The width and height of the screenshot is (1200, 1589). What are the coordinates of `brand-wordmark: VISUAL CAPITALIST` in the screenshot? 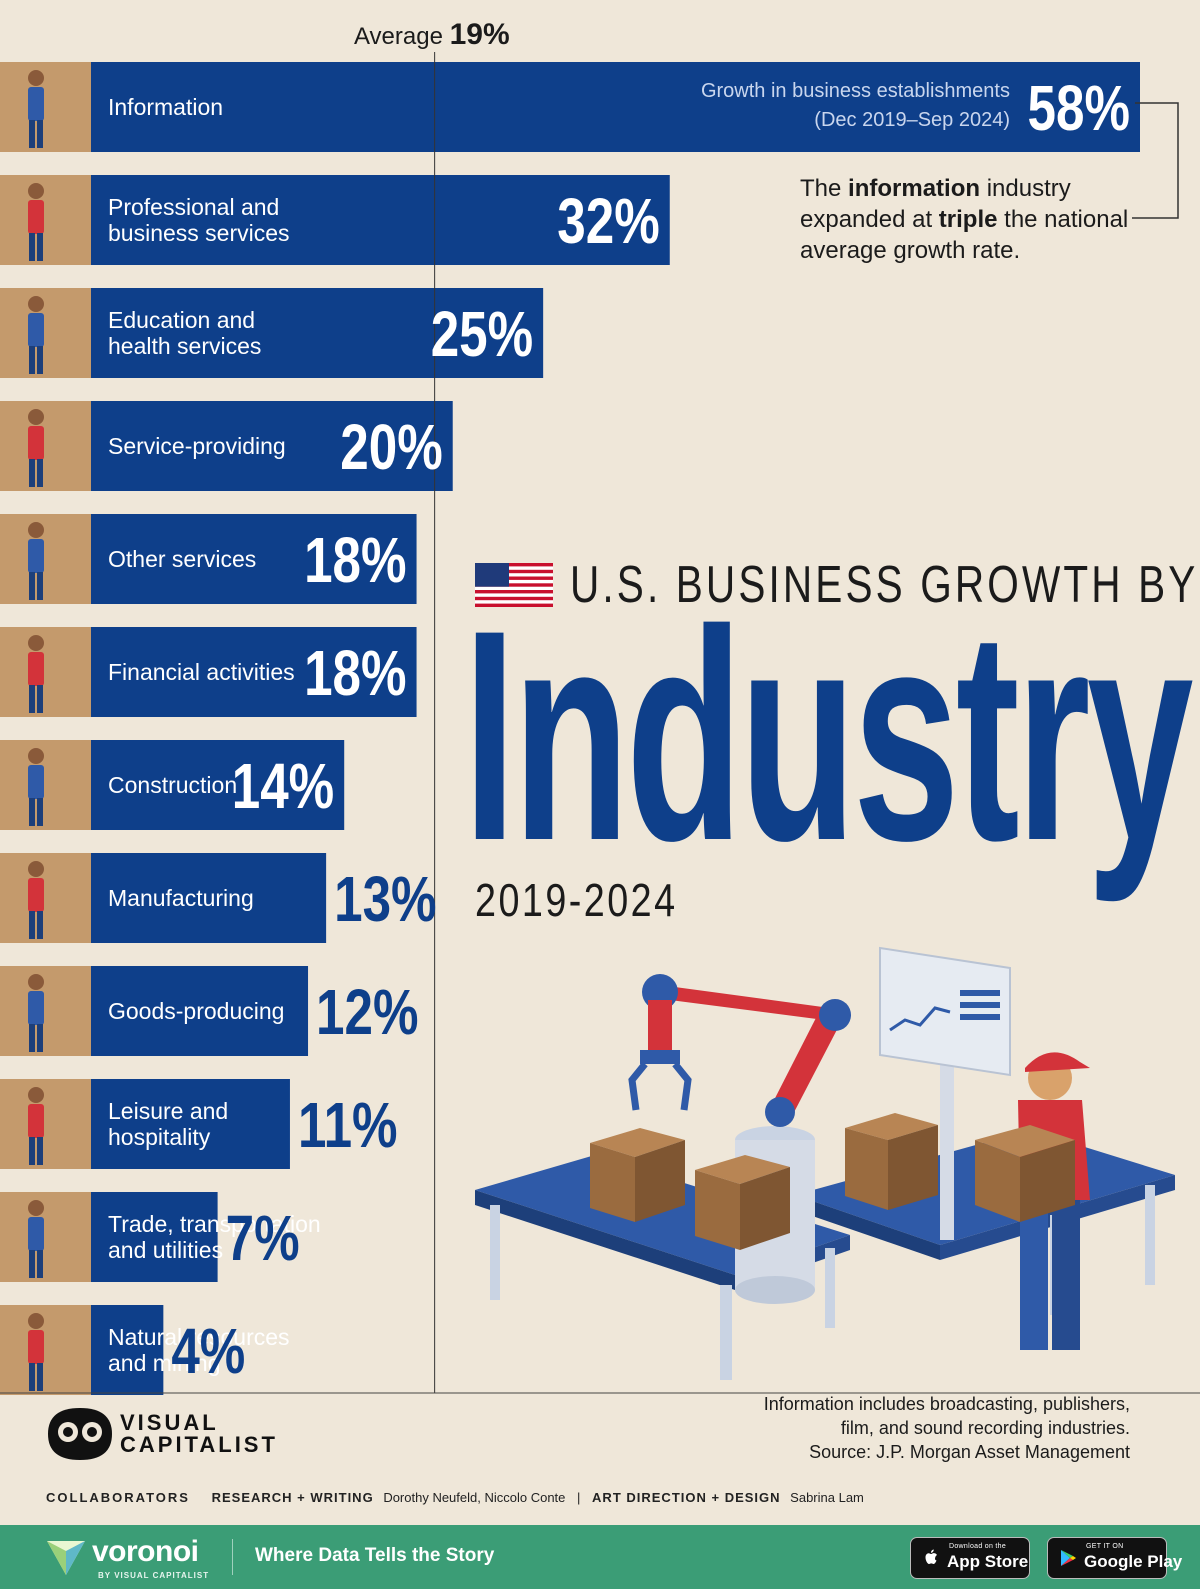 It's located at (199, 1434).